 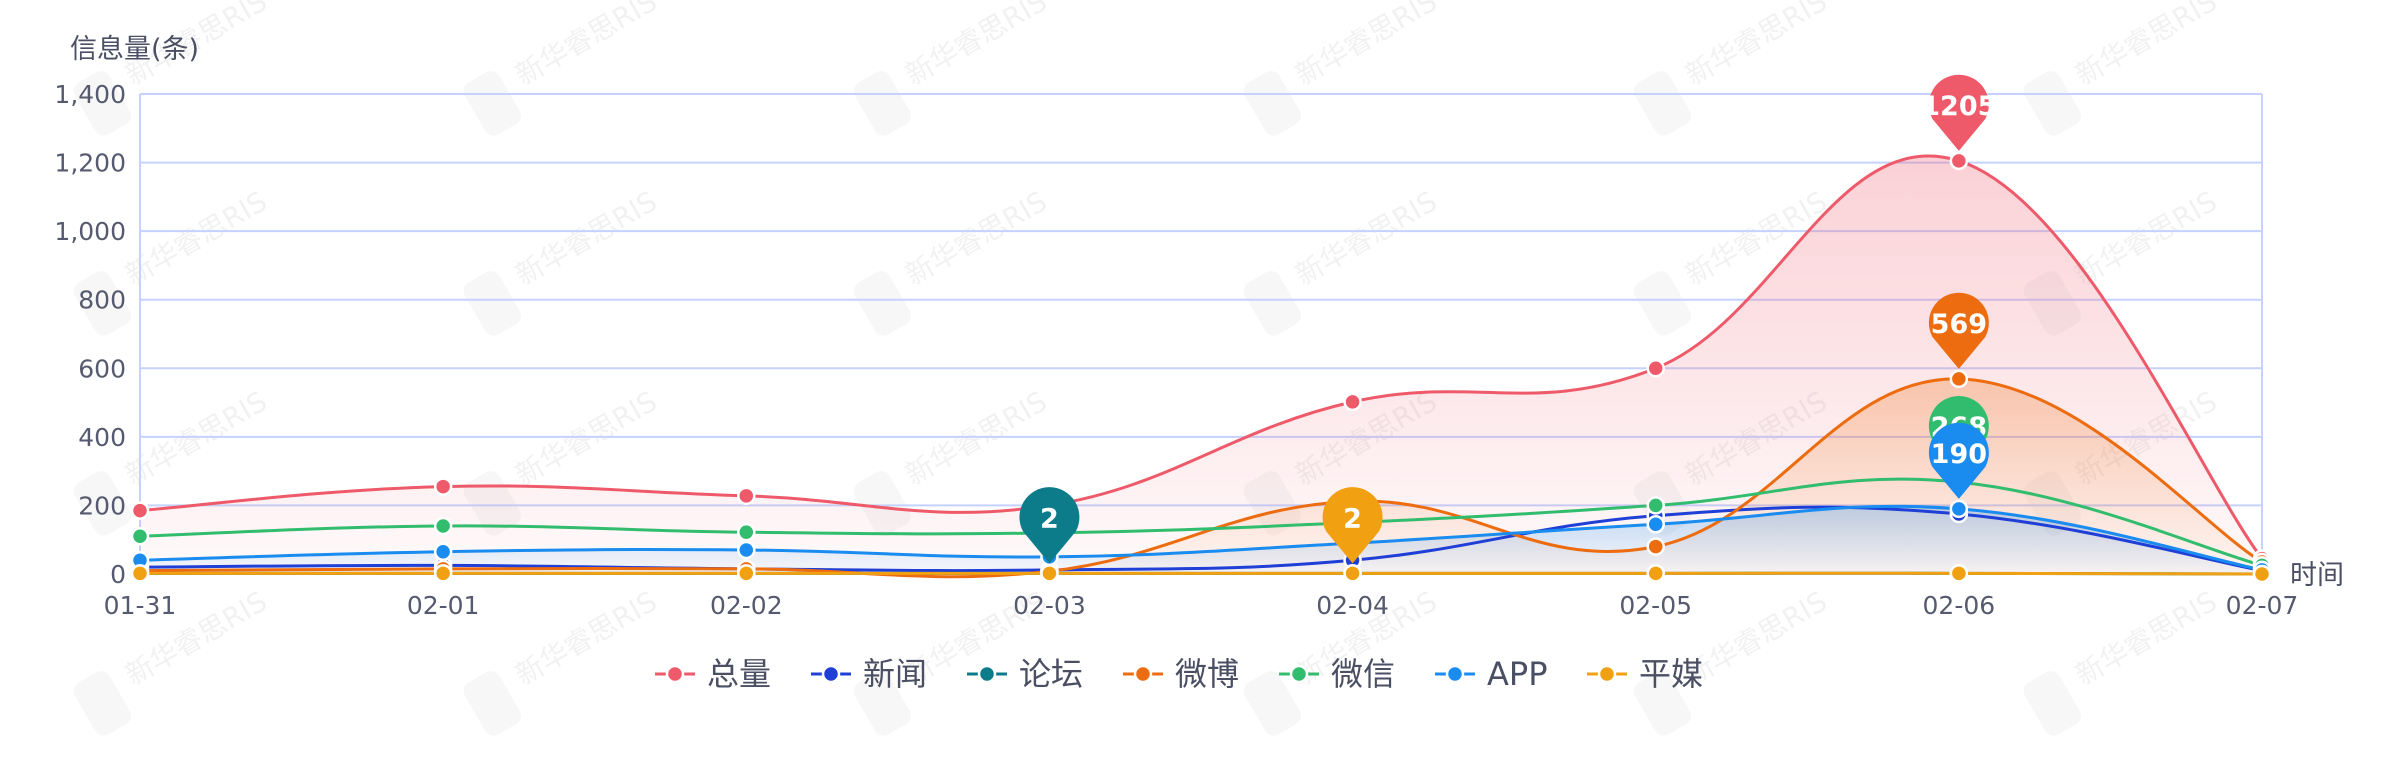 What do you see at coordinates (1207, 674) in the screenshot?
I see `legend-label: 微博` at bounding box center [1207, 674].